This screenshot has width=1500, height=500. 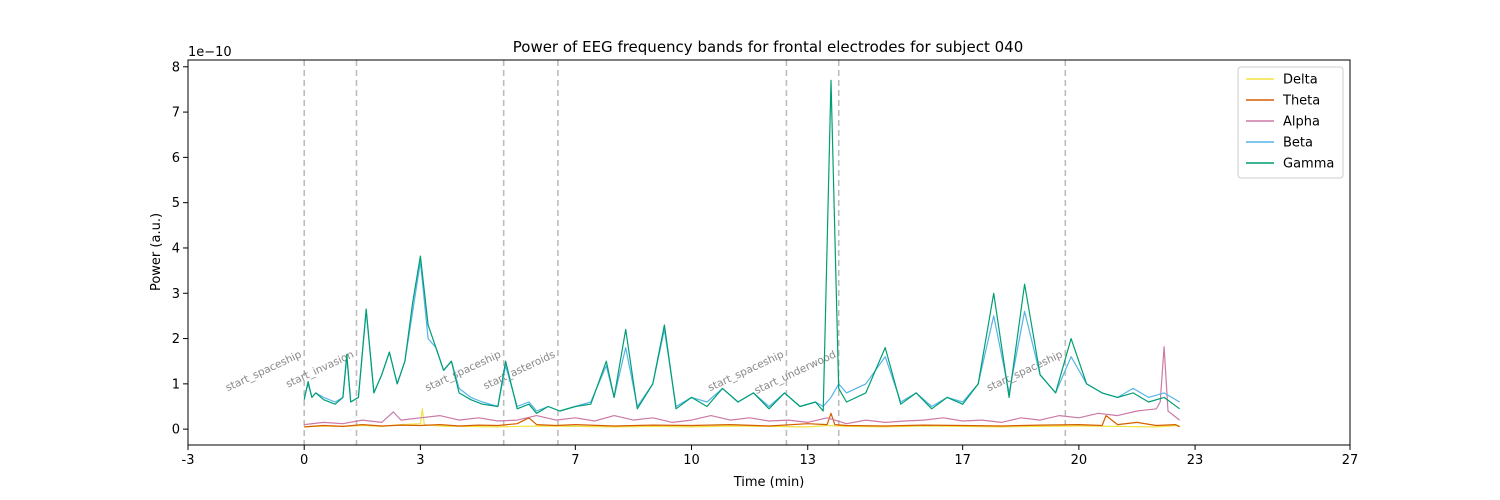 What do you see at coordinates (176, 158) in the screenshot?
I see `y-tick-label: 6` at bounding box center [176, 158].